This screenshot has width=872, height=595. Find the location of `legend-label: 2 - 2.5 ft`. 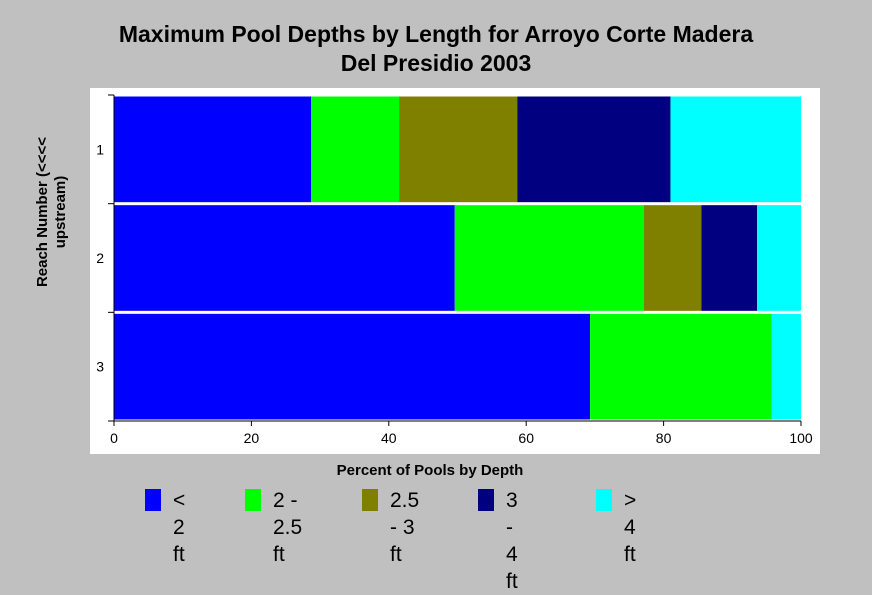

legend-label: 2 - 2.5 ft is located at coordinates (287, 527).